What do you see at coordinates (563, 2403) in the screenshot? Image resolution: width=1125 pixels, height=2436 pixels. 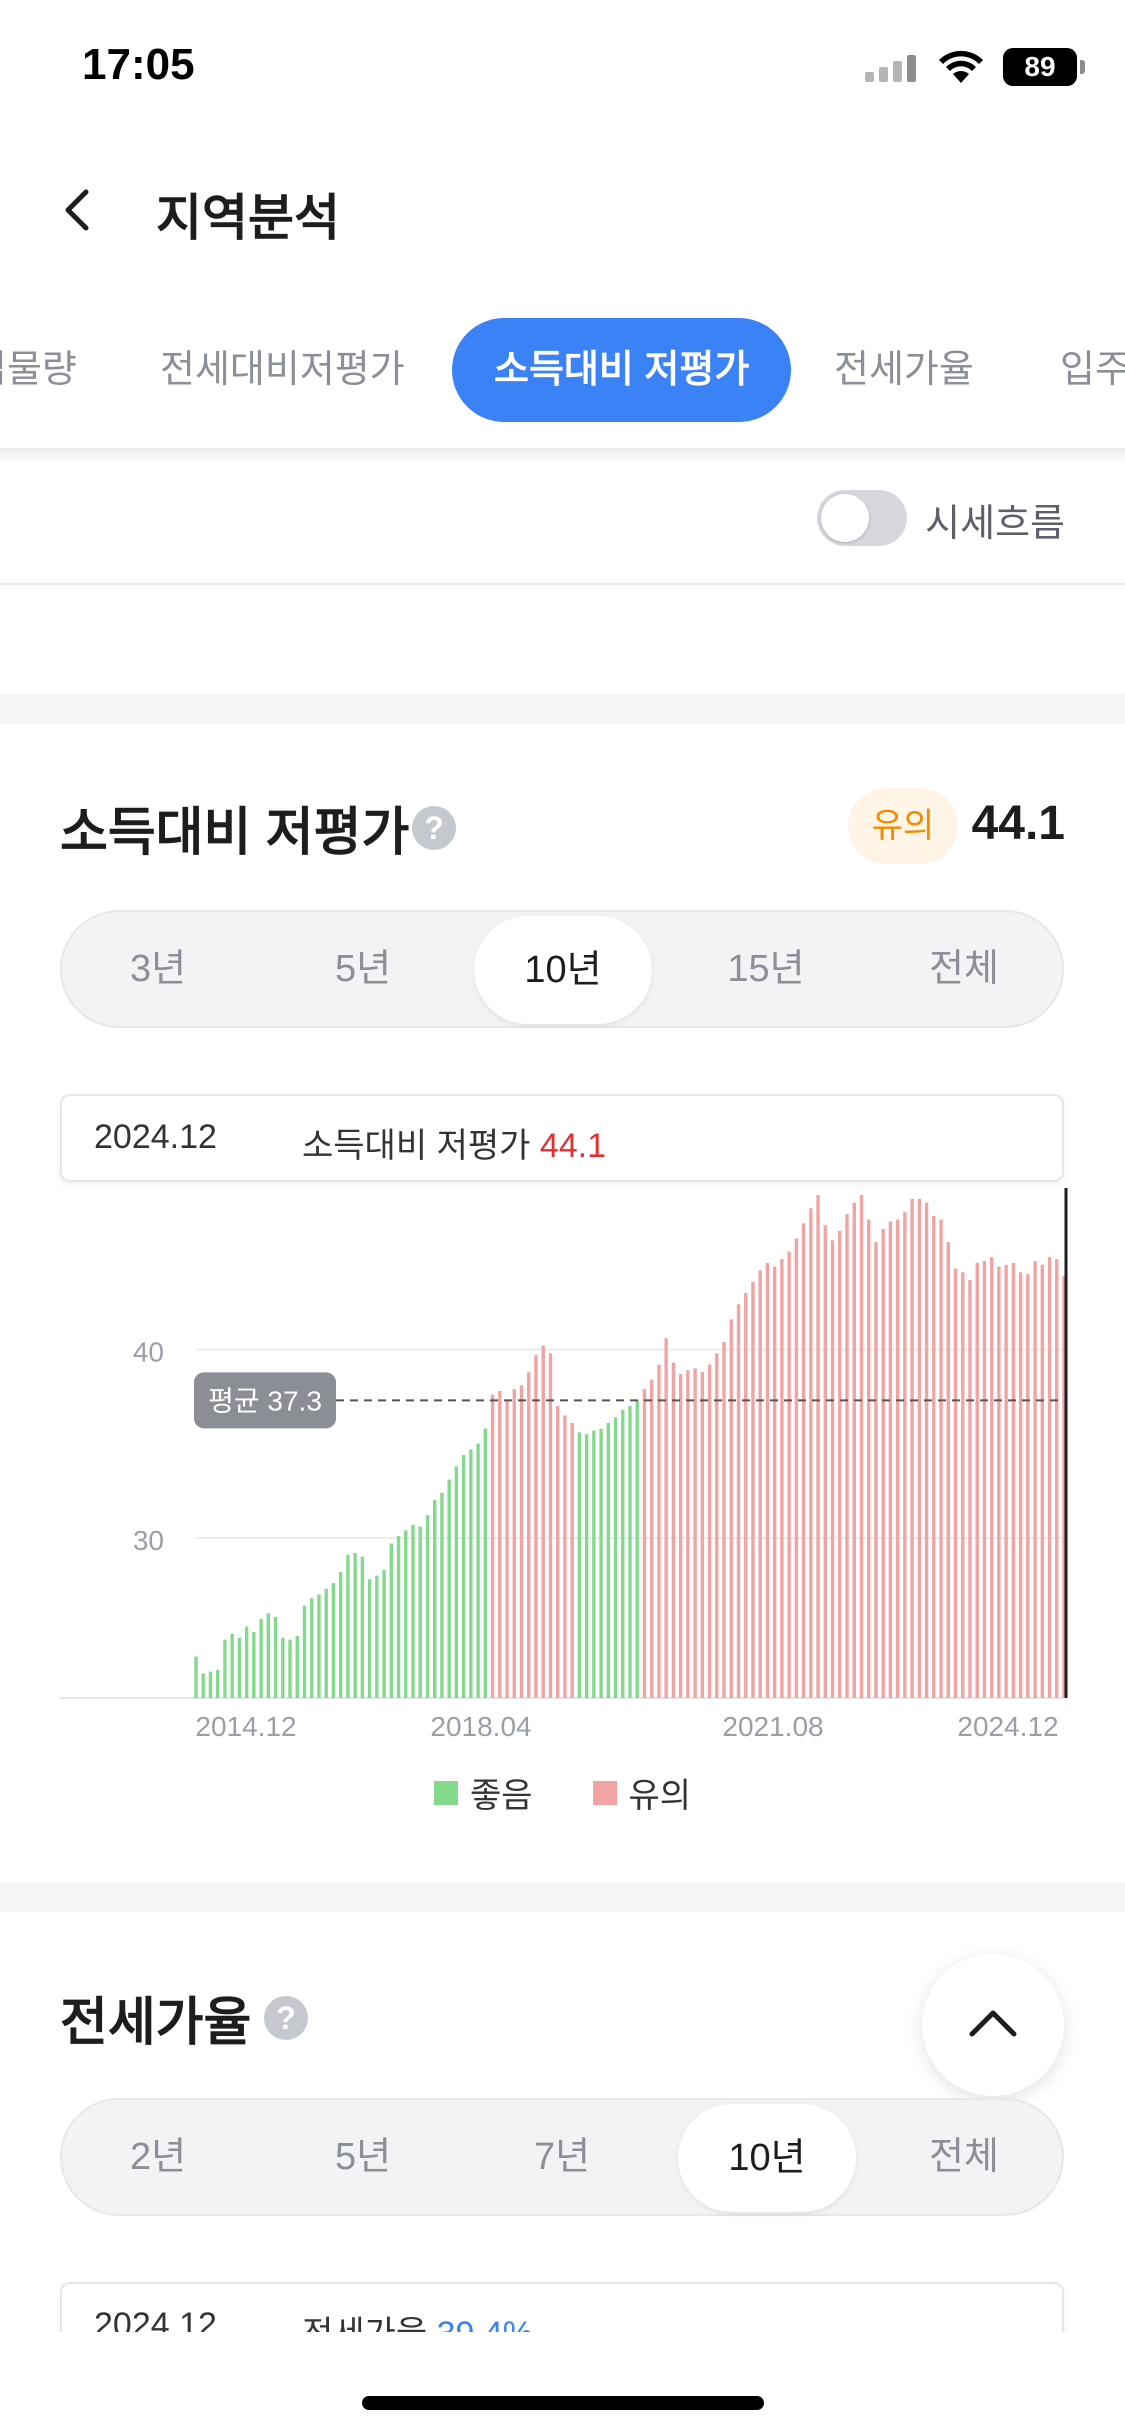 I see `home-indicator` at bounding box center [563, 2403].